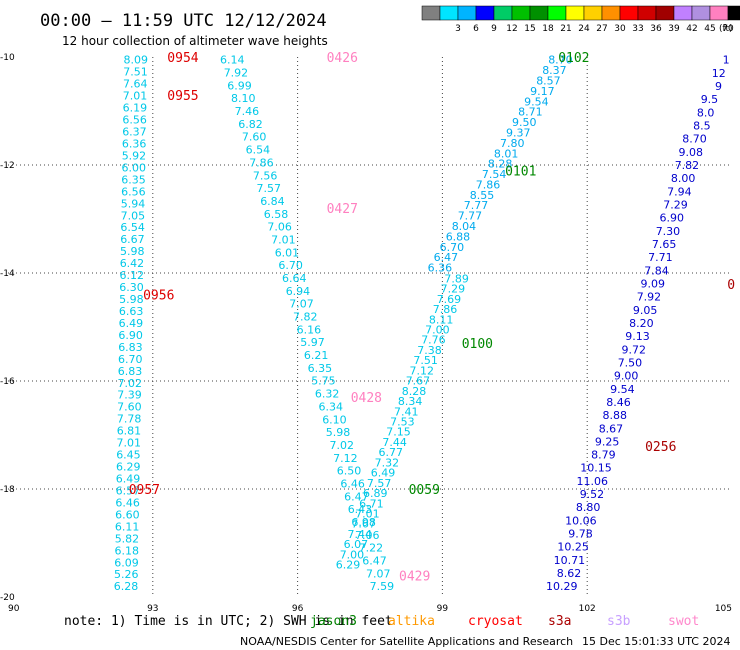  I want to click on wave-height-label: 6.67, so click(132, 239).